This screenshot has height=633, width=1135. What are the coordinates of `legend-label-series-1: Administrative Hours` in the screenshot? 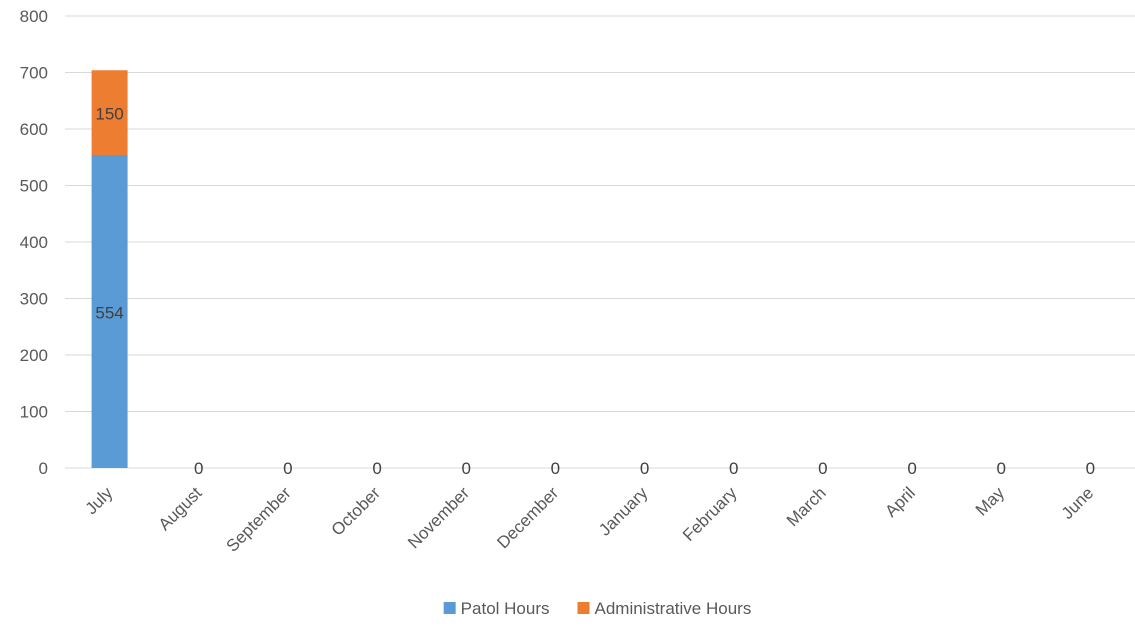 It's located at (673, 608).